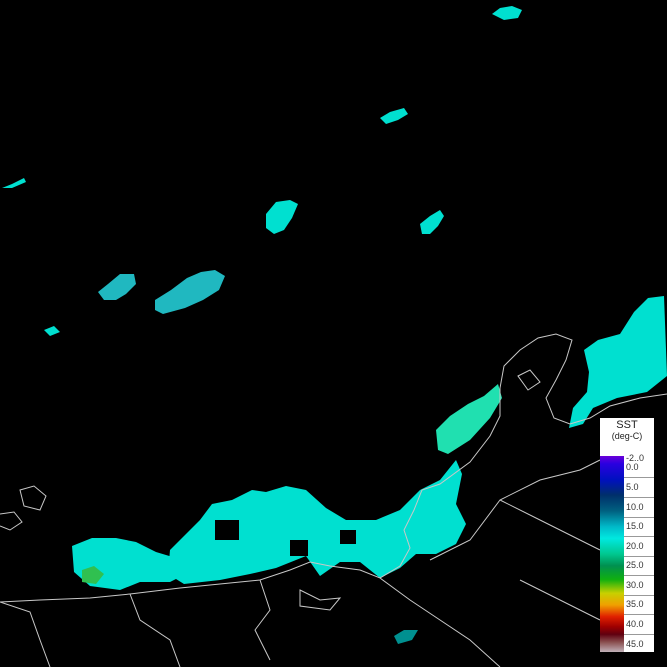 This screenshot has height=667, width=667. What do you see at coordinates (627, 425) in the screenshot?
I see `legend-title: SST` at bounding box center [627, 425].